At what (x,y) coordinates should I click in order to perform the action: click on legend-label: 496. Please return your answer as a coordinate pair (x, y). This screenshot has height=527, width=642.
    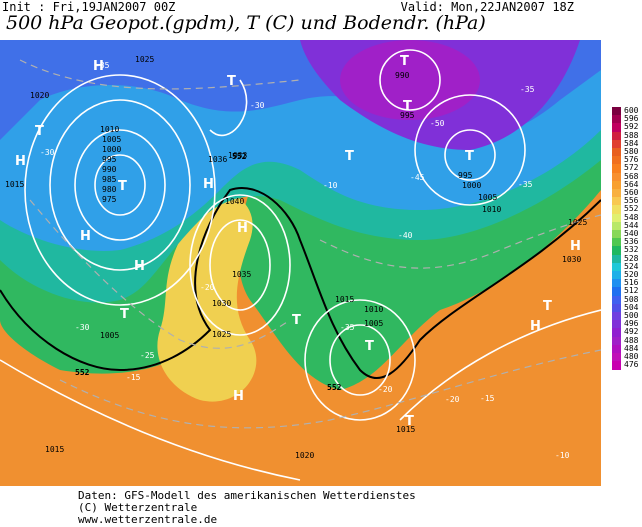
    Looking at the image, I should click on (631, 324).